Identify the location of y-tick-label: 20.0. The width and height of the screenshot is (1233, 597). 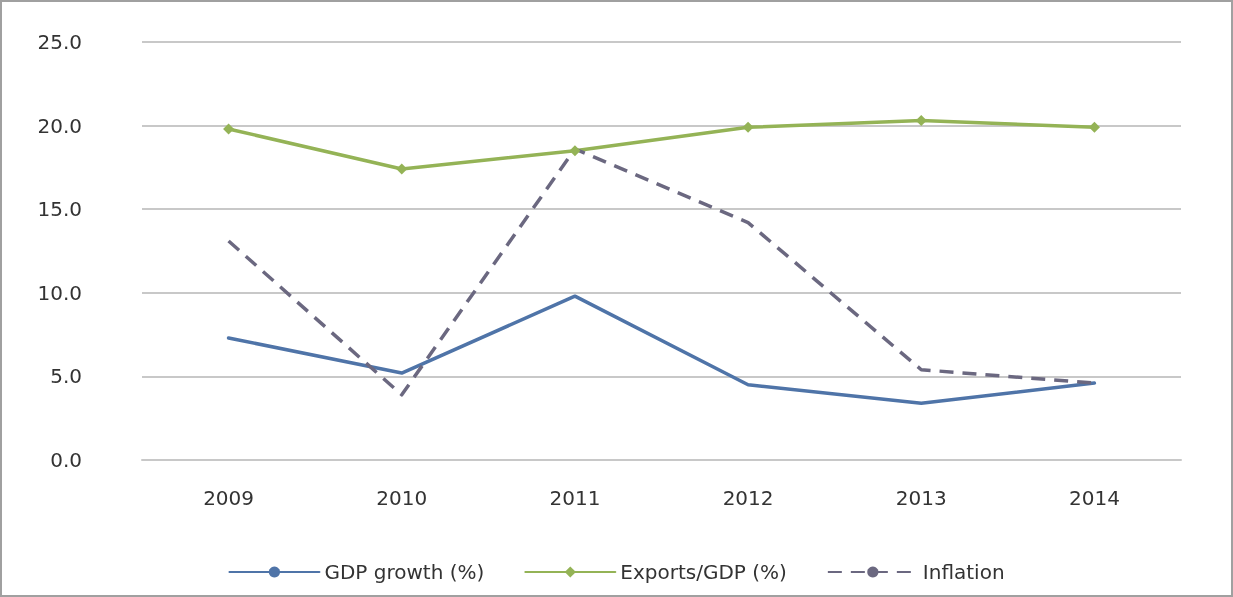
(59, 125).